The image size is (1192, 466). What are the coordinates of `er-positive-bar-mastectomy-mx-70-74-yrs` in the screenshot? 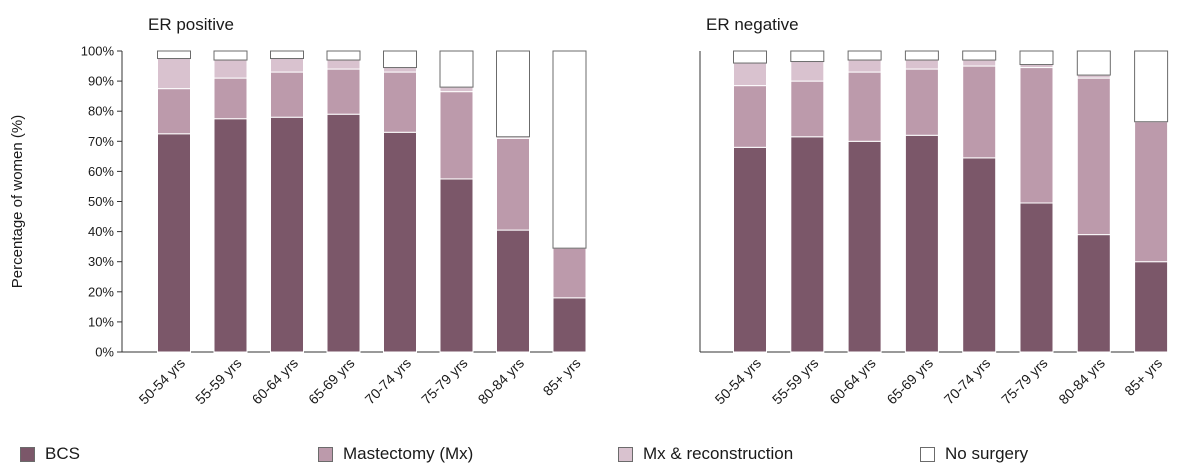 It's located at (400, 102).